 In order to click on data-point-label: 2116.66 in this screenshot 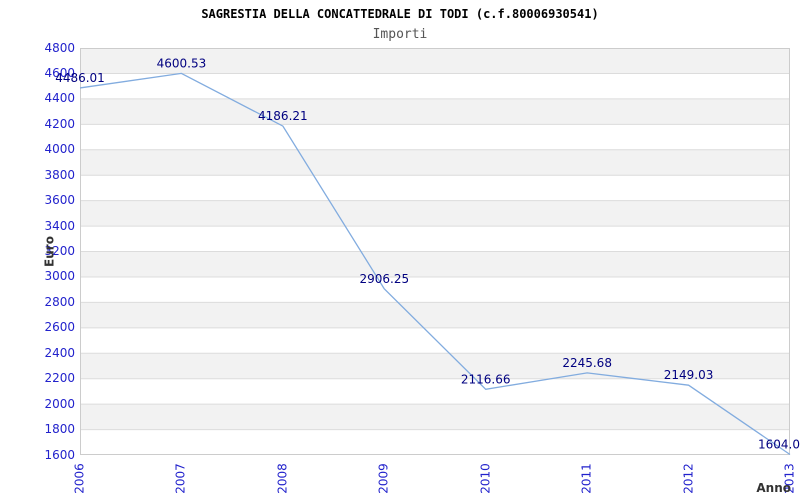, I will do `click(486, 379)`.